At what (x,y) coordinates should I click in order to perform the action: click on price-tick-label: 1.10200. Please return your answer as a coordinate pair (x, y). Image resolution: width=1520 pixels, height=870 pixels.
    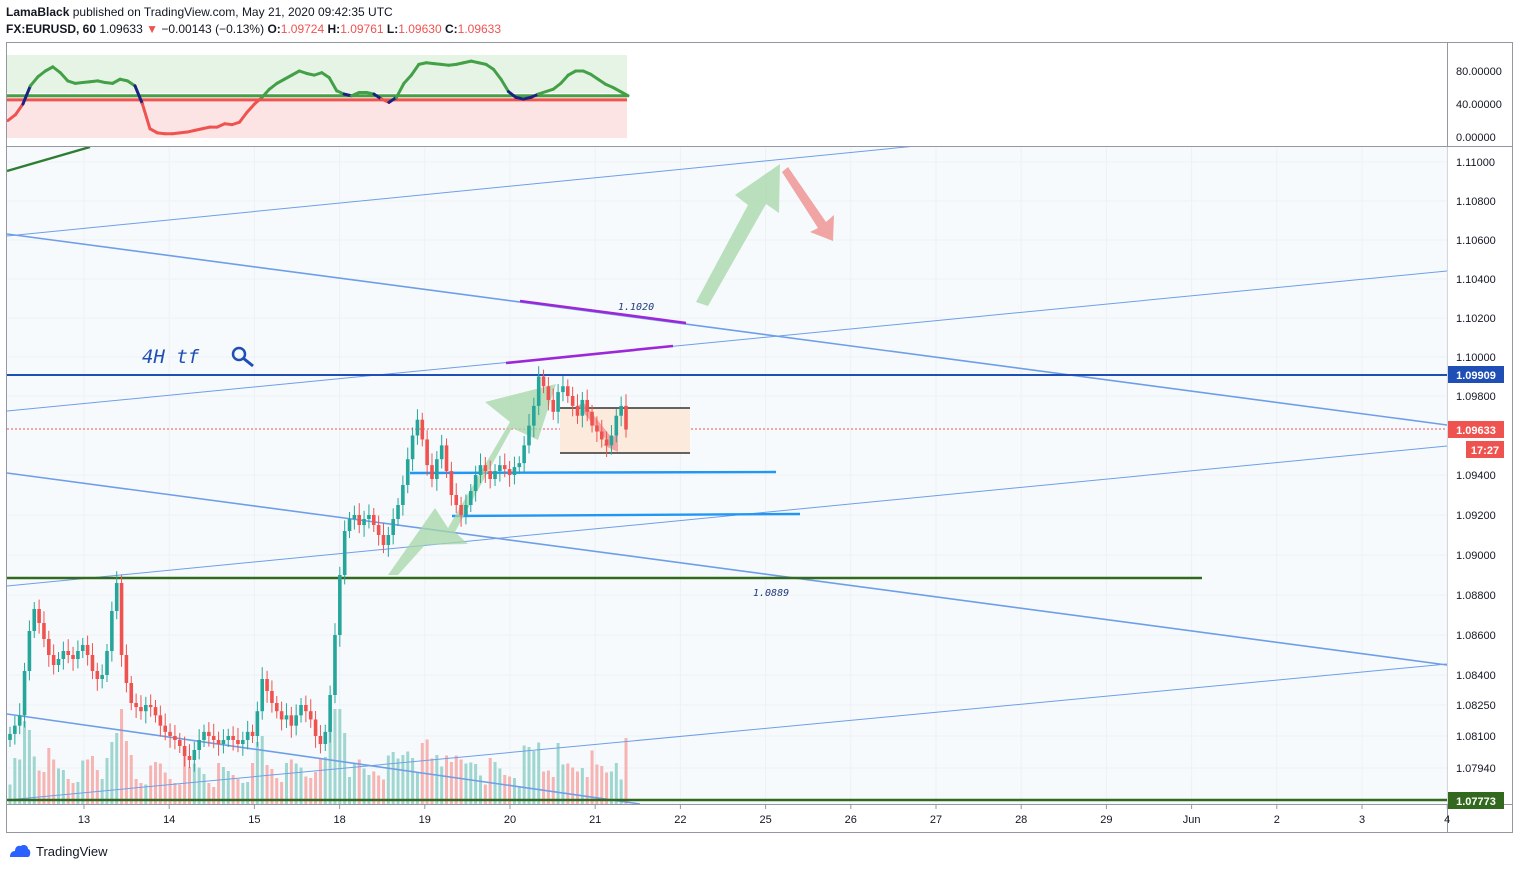
    Looking at the image, I should click on (1476, 319).